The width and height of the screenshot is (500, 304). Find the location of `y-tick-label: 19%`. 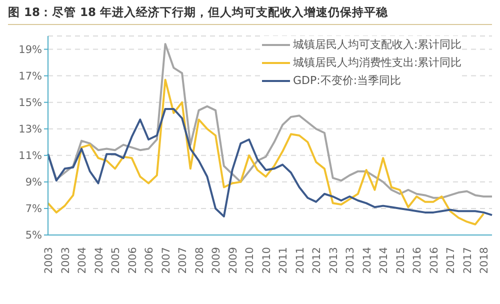

y-tick-label: 19% is located at coordinates (30, 50).